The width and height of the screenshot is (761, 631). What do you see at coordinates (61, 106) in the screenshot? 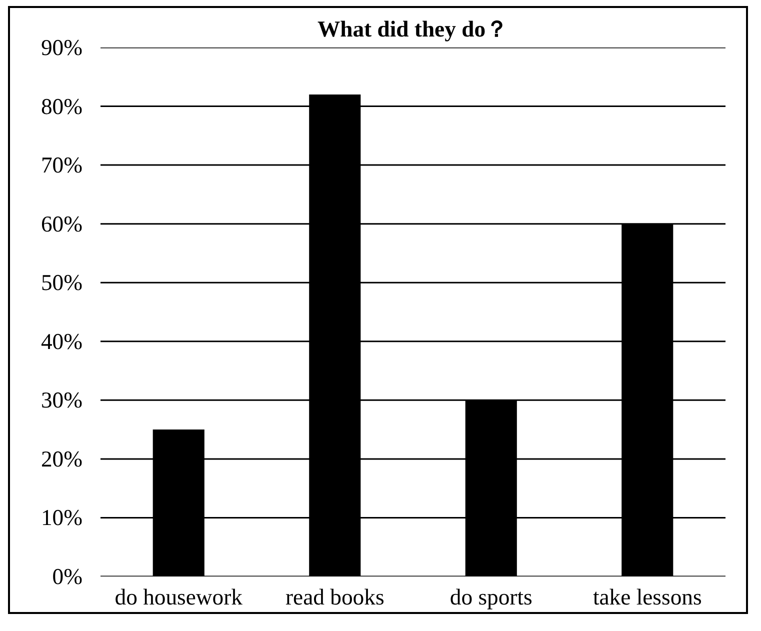
I see `y-tick-label: 80%` at bounding box center [61, 106].